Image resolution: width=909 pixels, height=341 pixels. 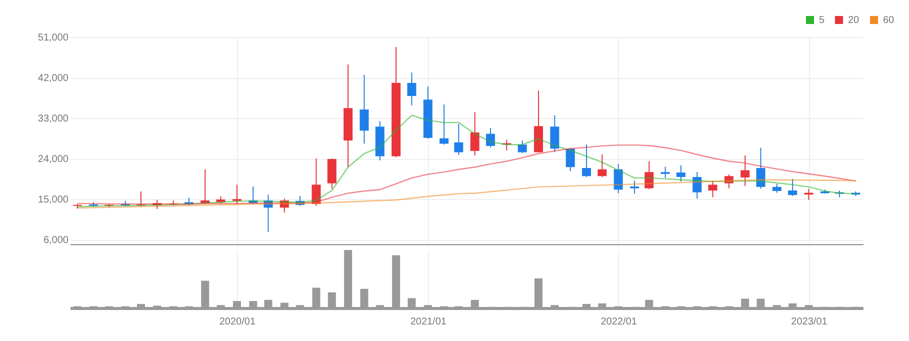 I want to click on legend-label: 20, so click(x=854, y=20).